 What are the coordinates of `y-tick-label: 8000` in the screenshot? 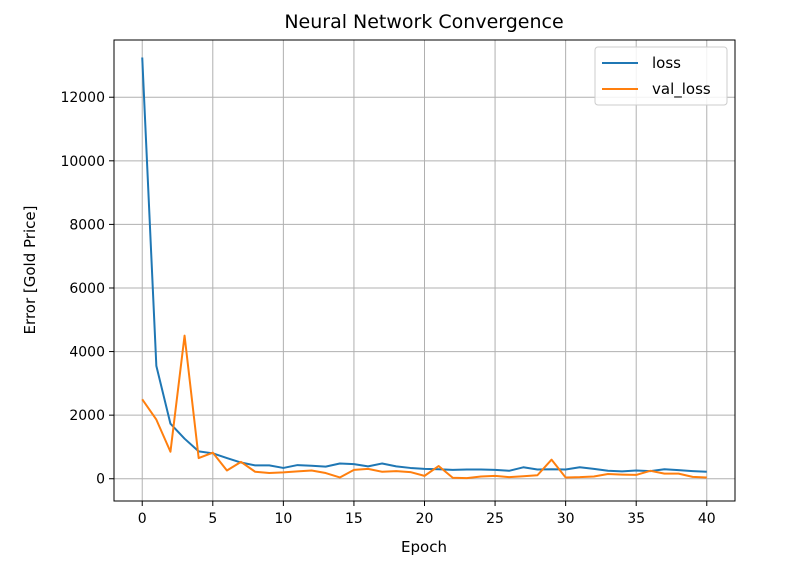 It's located at (87, 225).